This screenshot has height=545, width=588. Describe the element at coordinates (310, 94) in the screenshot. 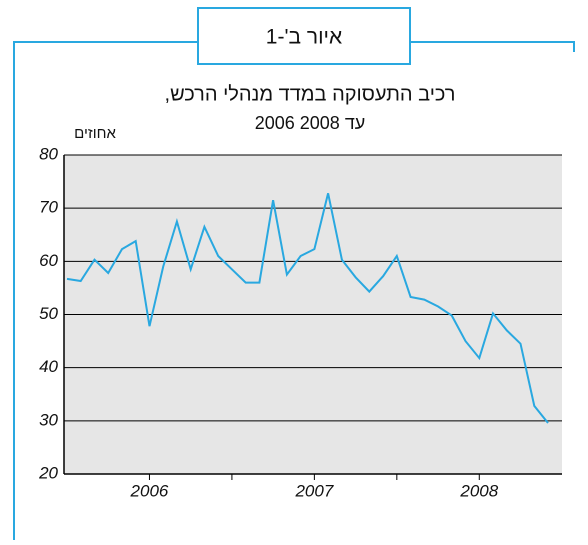

I see `chart-title: רכיב התעסוקה במדד מנהלי הרכש,` at that location.